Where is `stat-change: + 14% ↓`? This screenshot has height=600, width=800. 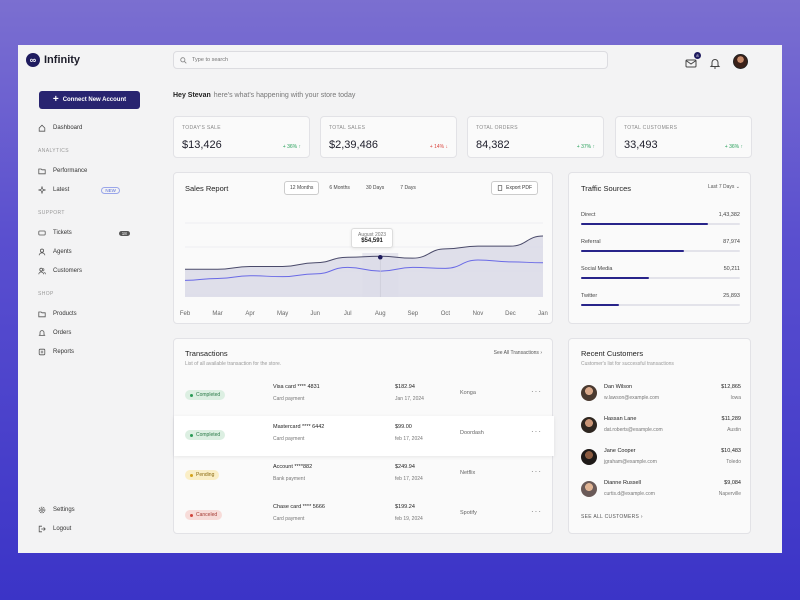
stat-change: + 14% ↓ is located at coordinates (438, 147).